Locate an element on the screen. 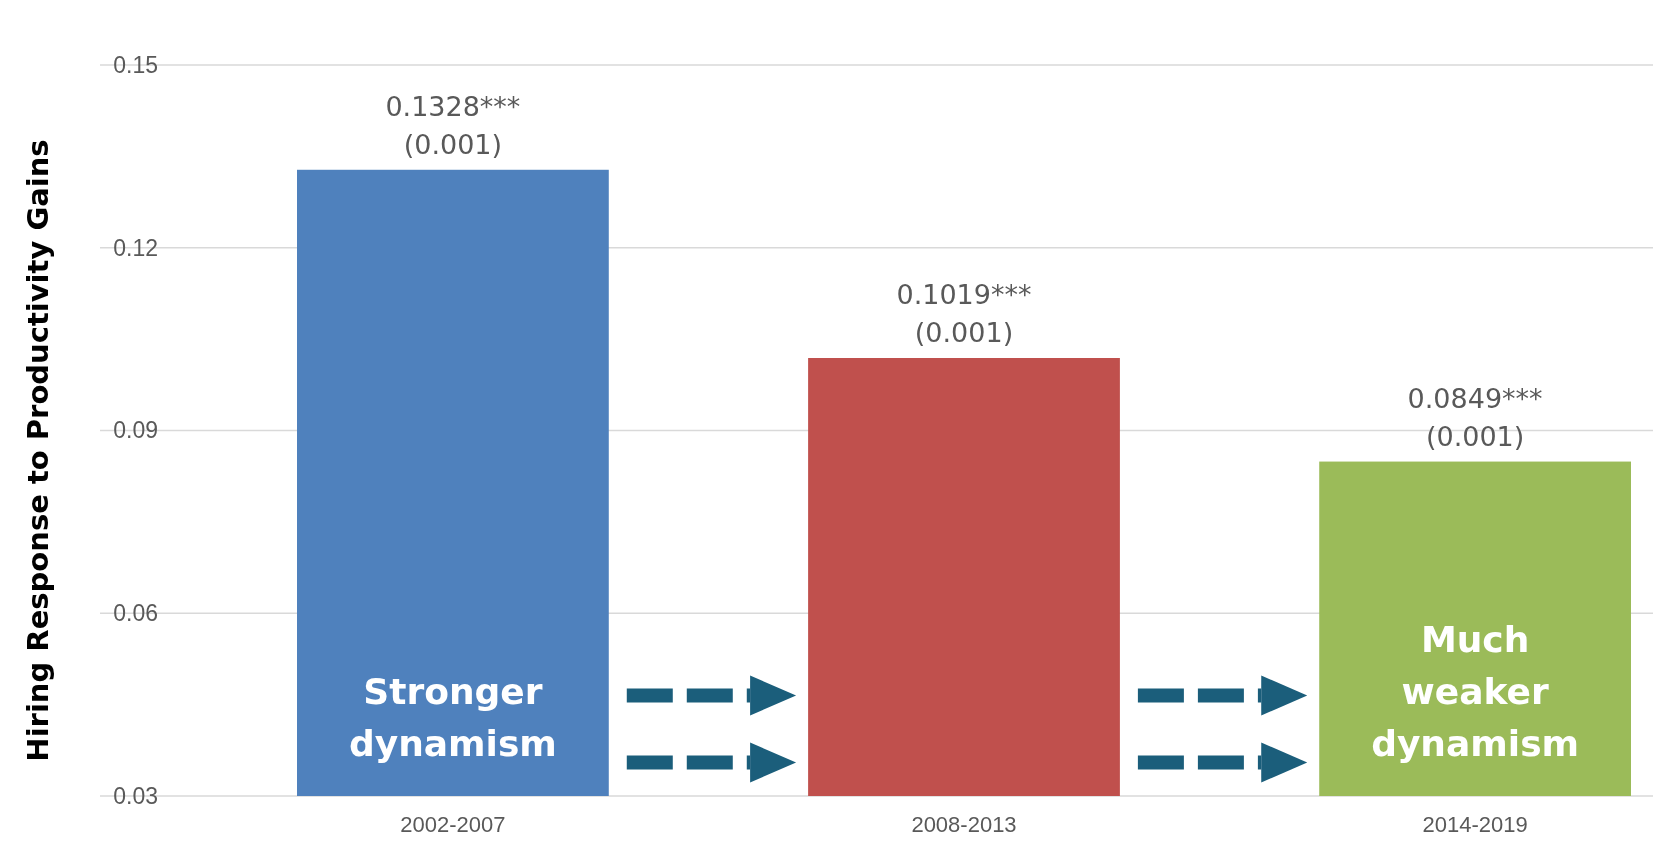 The image size is (1653, 856). x-tick-label: 2002-2007 is located at coordinates (453, 824).